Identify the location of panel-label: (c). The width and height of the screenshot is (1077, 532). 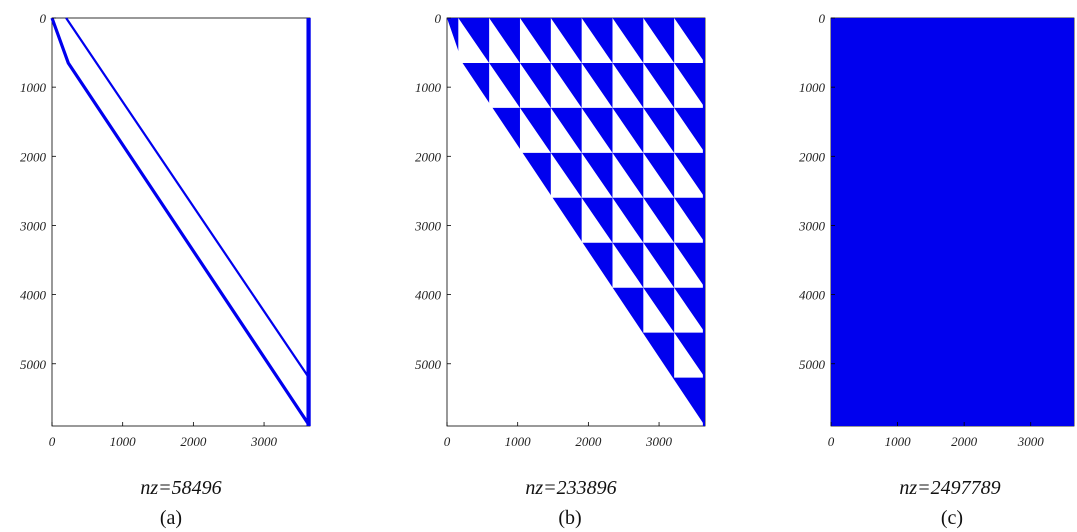
(952, 518).